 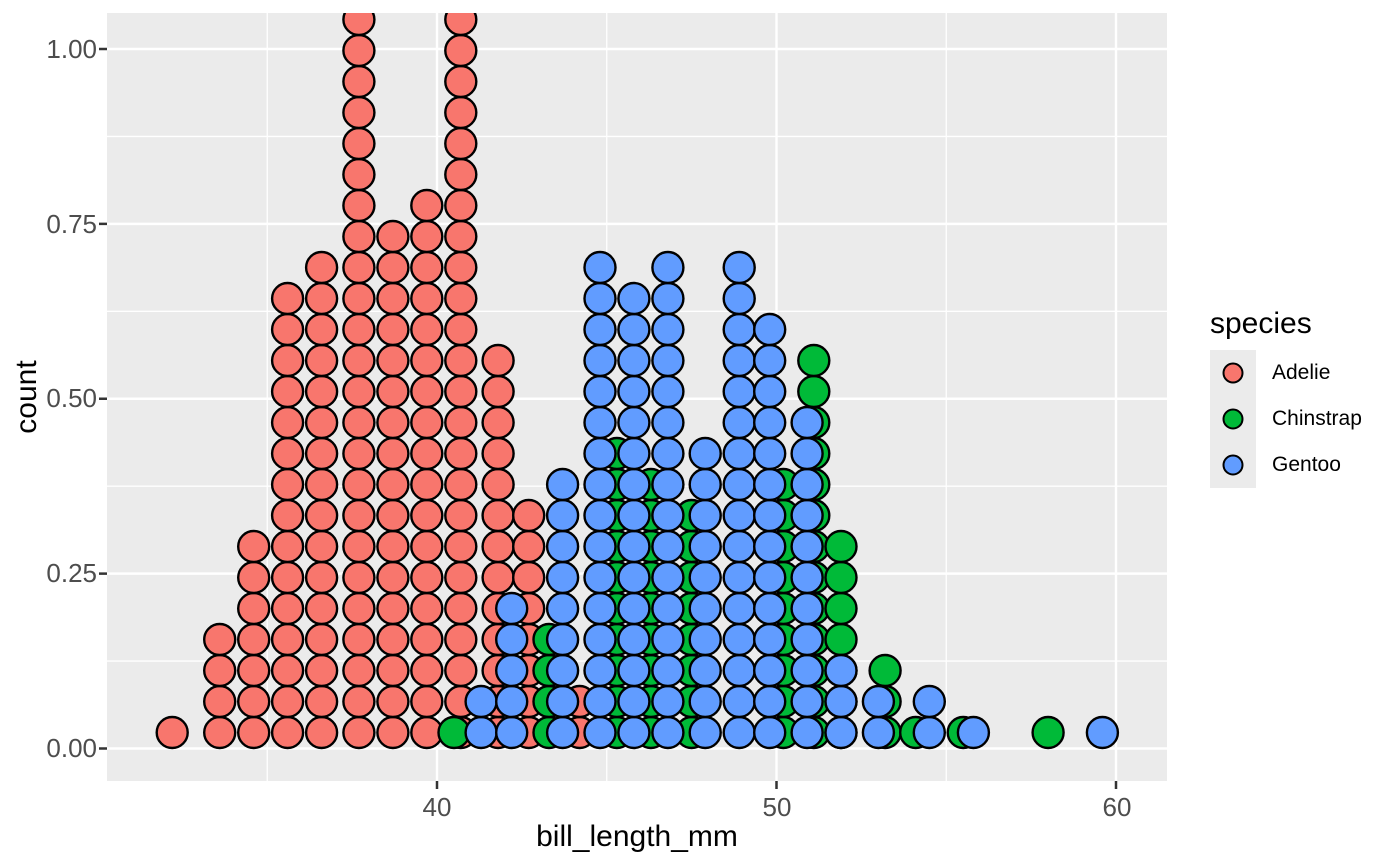 What do you see at coordinates (1306, 464) in the screenshot?
I see `legend-label: Gentoo` at bounding box center [1306, 464].